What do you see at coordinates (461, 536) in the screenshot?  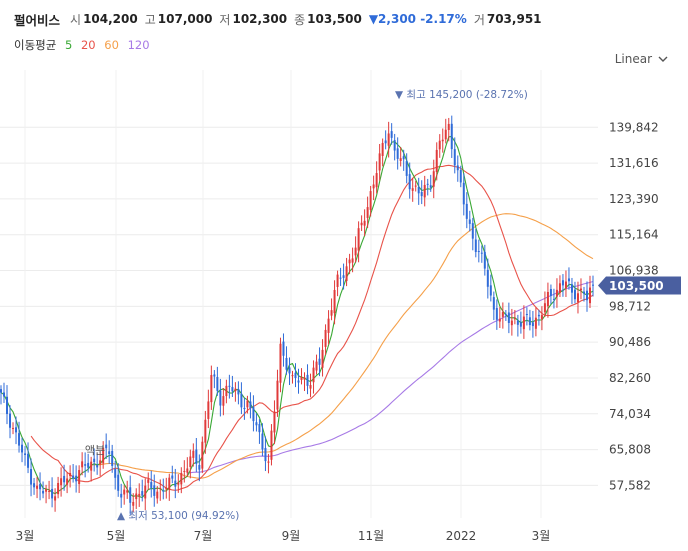 I see `x-tick-label: 2022` at bounding box center [461, 536].